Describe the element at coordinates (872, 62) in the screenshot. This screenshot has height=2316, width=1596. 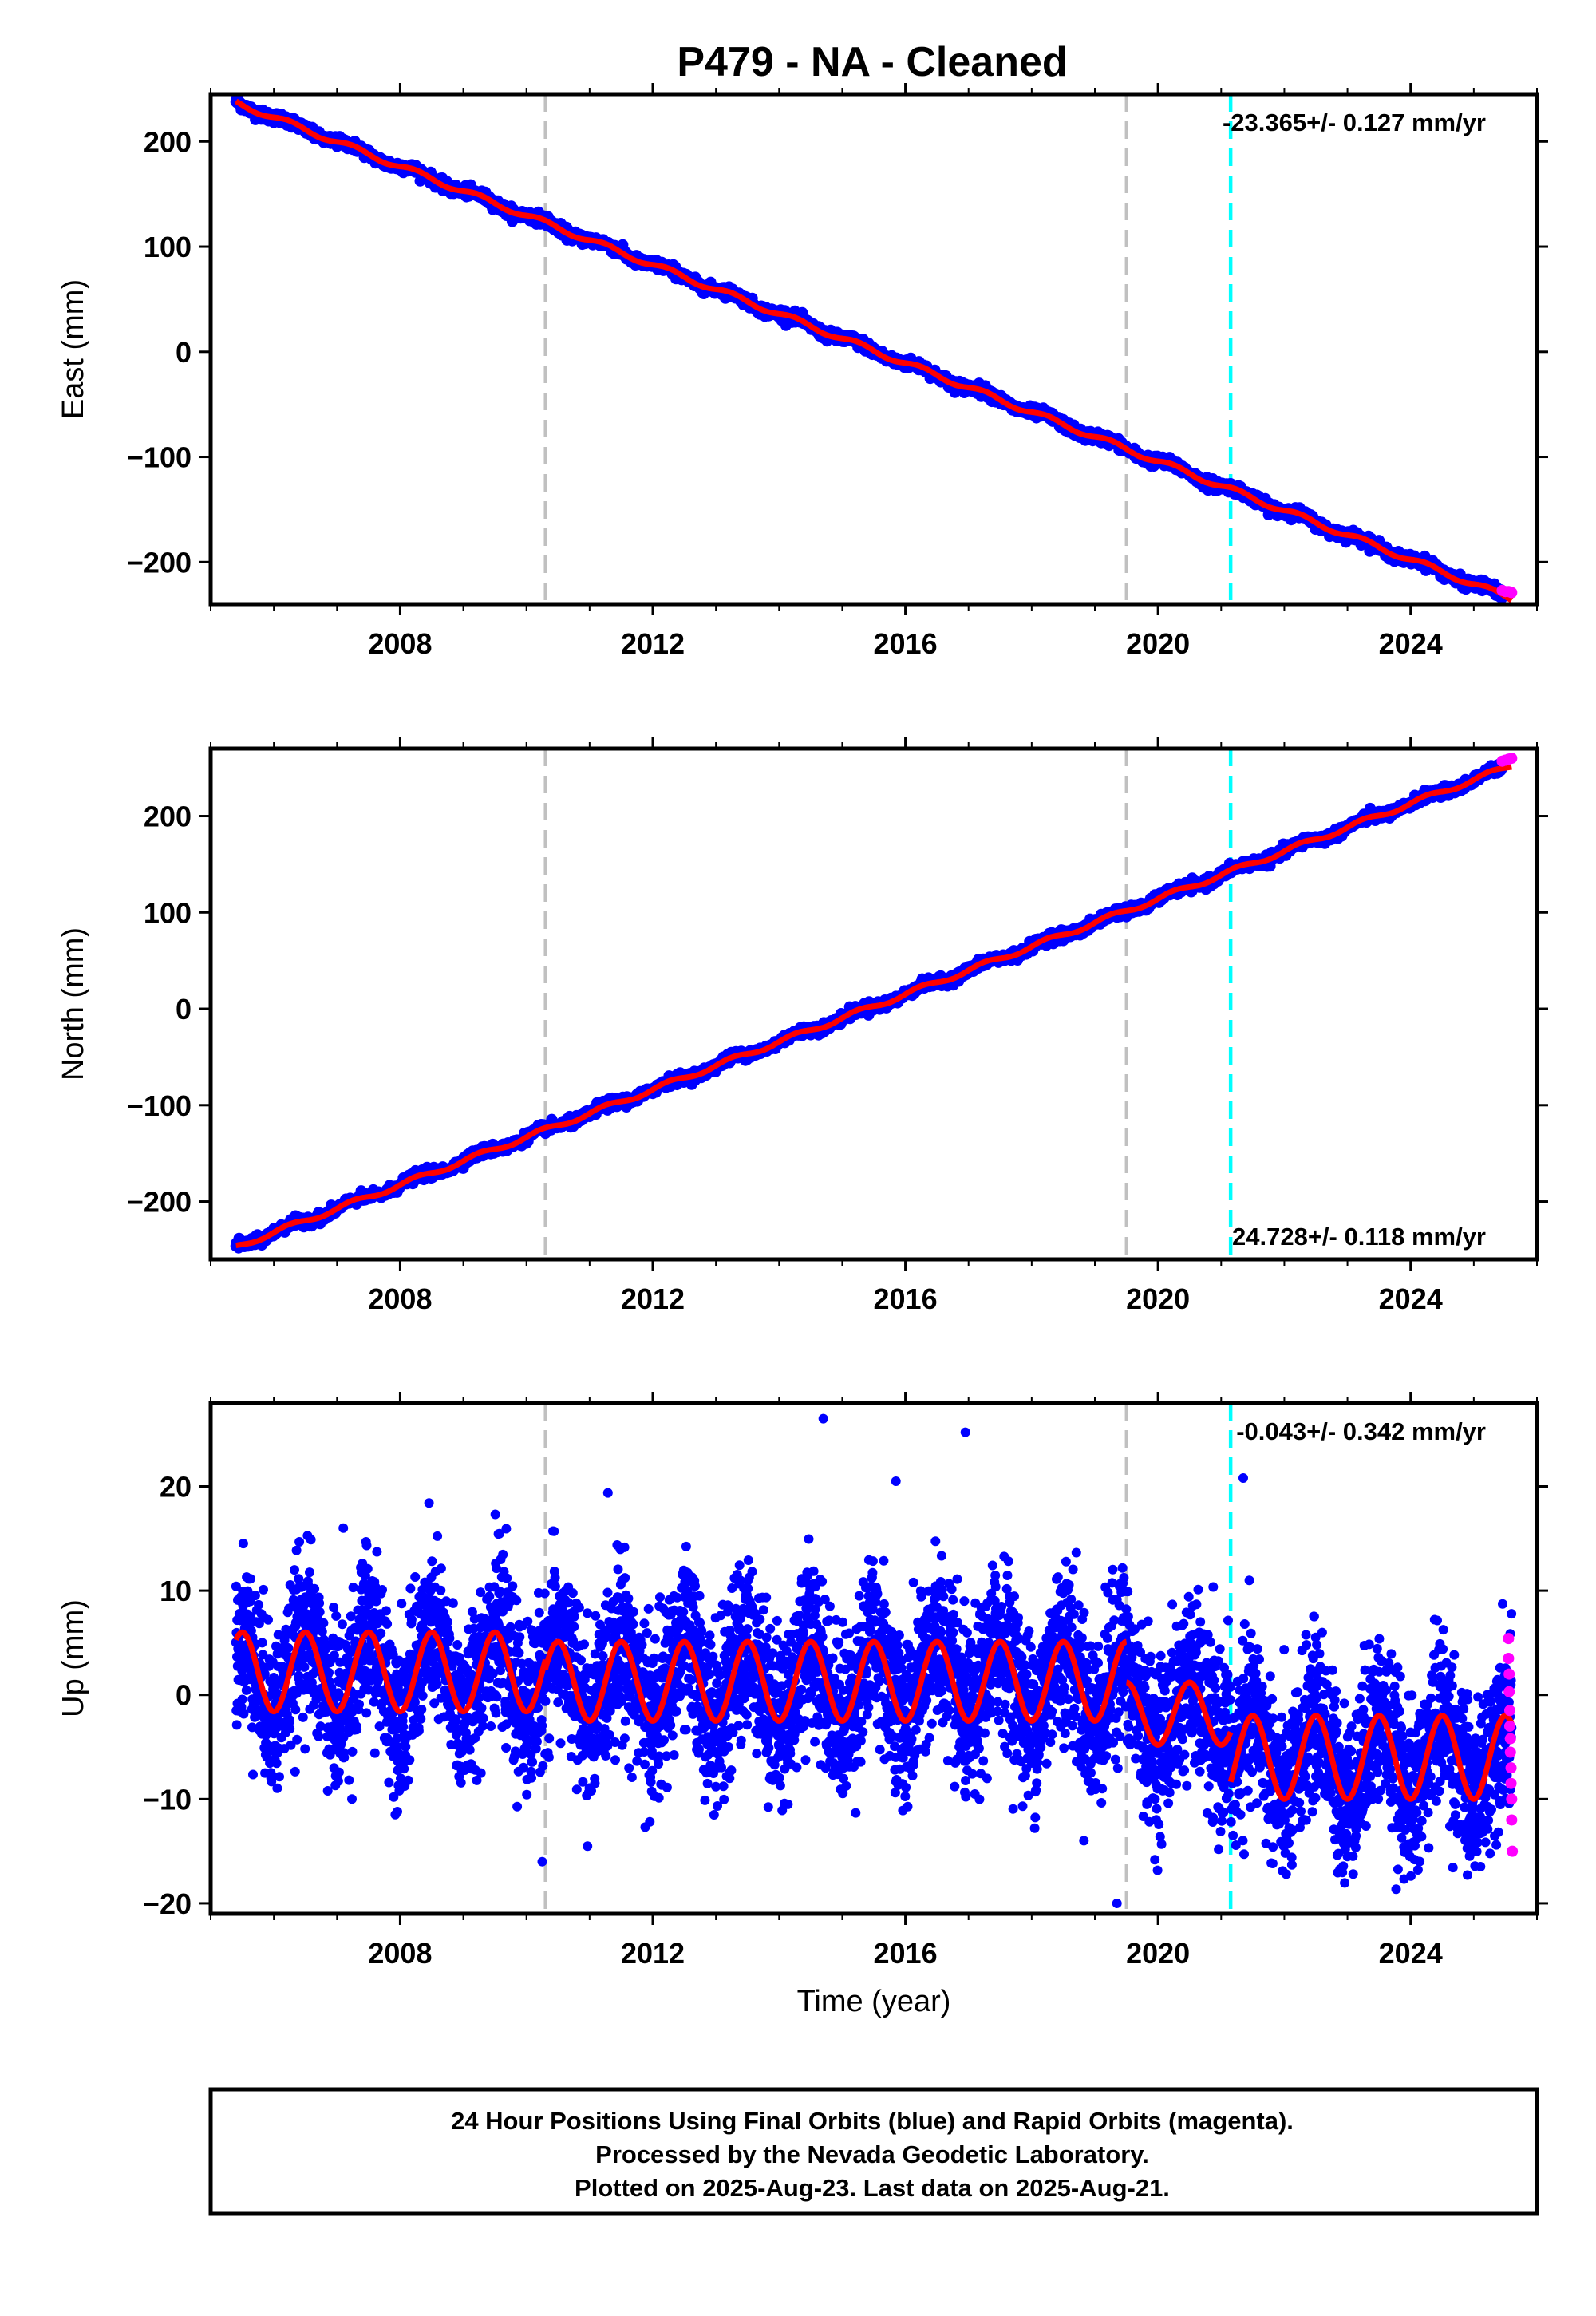
I see `figure-title: P479 - NA - Cleaned` at that location.